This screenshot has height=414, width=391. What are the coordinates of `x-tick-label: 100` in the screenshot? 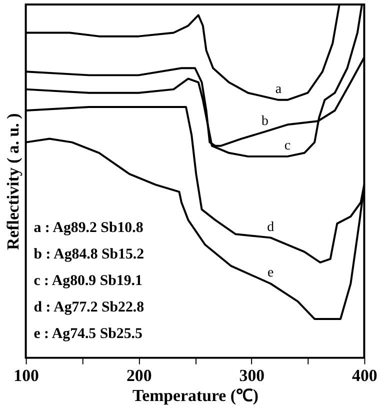 It's located at (26, 376).